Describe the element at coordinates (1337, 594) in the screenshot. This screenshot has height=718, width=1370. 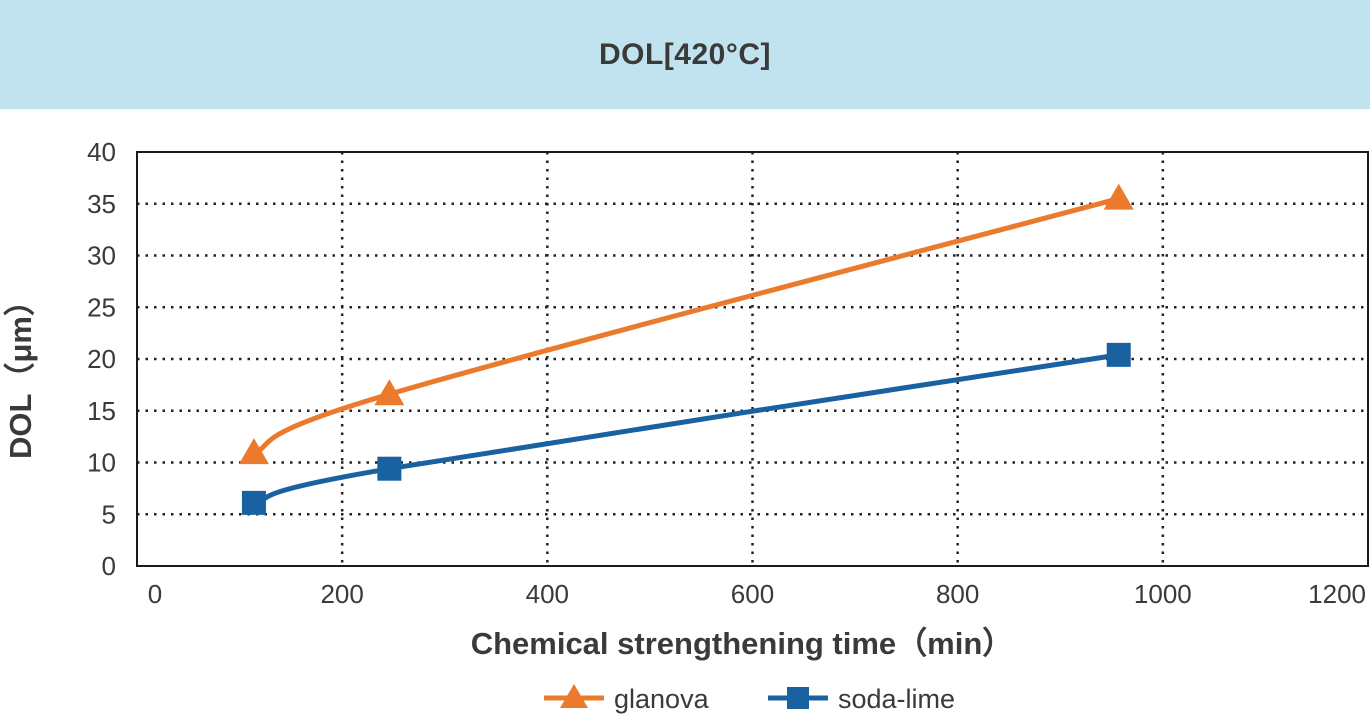
I see `x-tick-label: 1200` at that location.